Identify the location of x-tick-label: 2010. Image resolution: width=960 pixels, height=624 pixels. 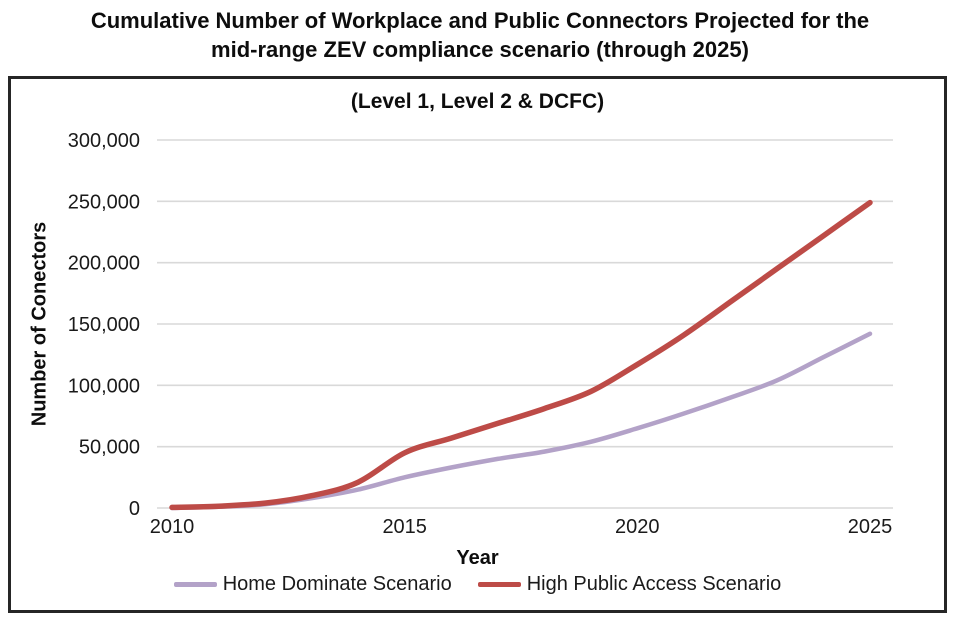
(172, 527).